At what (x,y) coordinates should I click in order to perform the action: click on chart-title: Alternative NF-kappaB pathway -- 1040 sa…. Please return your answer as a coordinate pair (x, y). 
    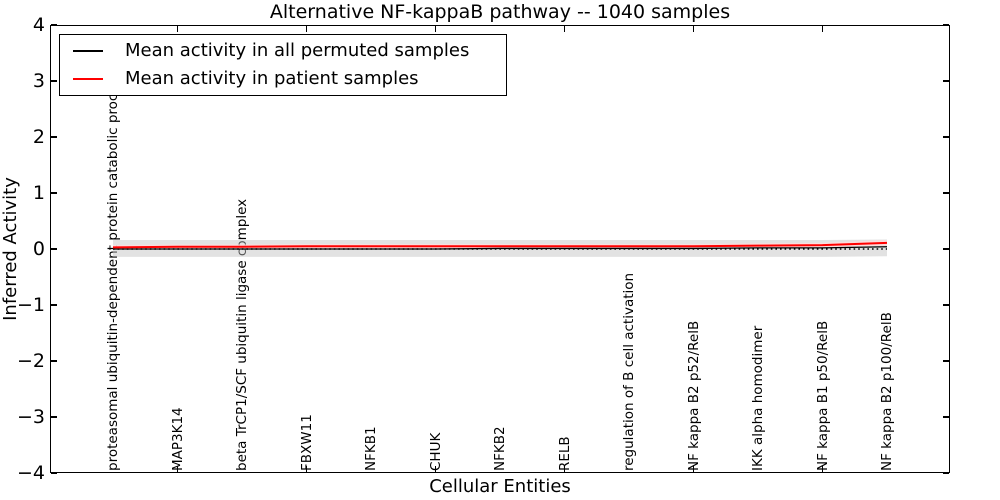
    Looking at the image, I should click on (500, 12).